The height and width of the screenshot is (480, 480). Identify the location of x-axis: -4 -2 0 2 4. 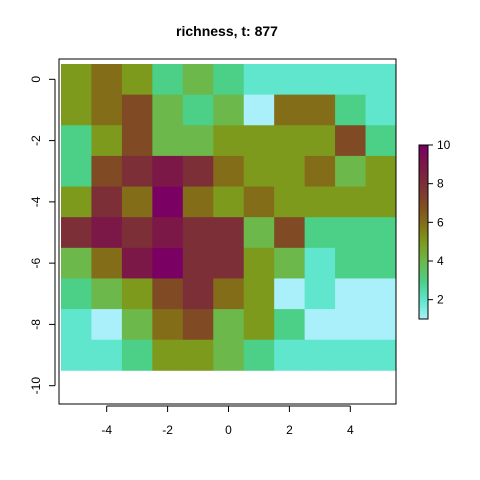
(227, 421).